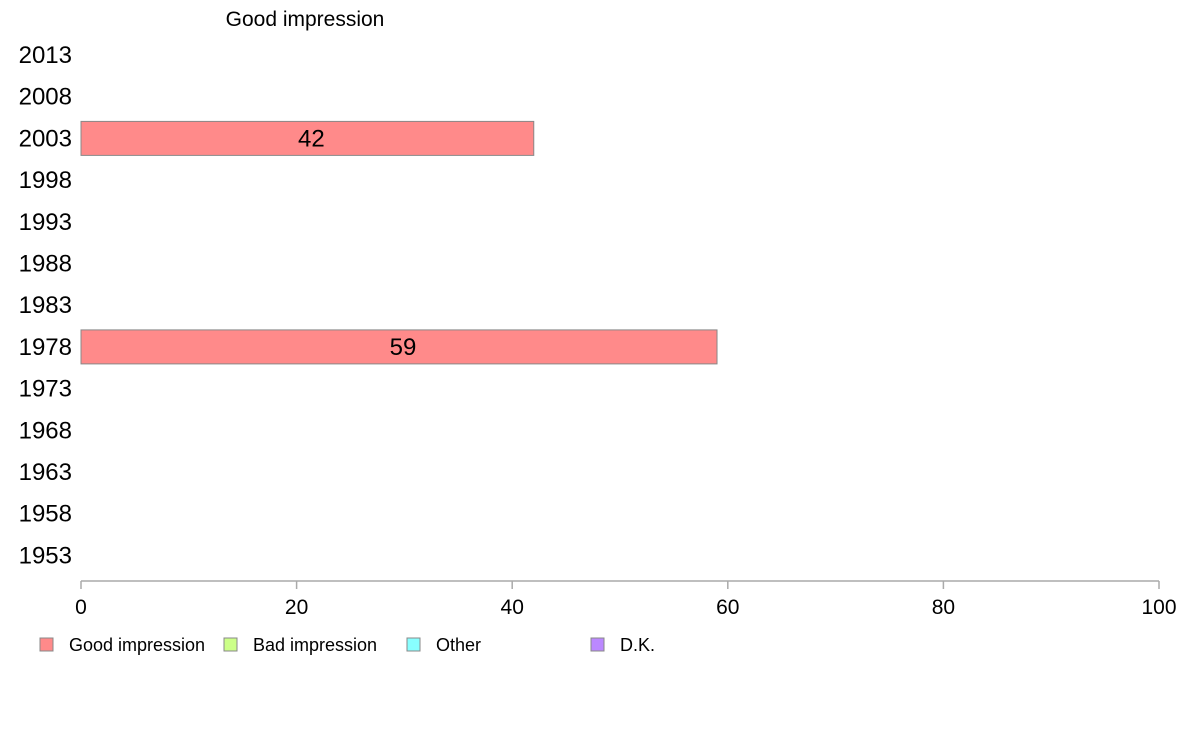 The height and width of the screenshot is (736, 1188). Describe the element at coordinates (512, 607) in the screenshot. I see `x-tick-label: 40` at that location.